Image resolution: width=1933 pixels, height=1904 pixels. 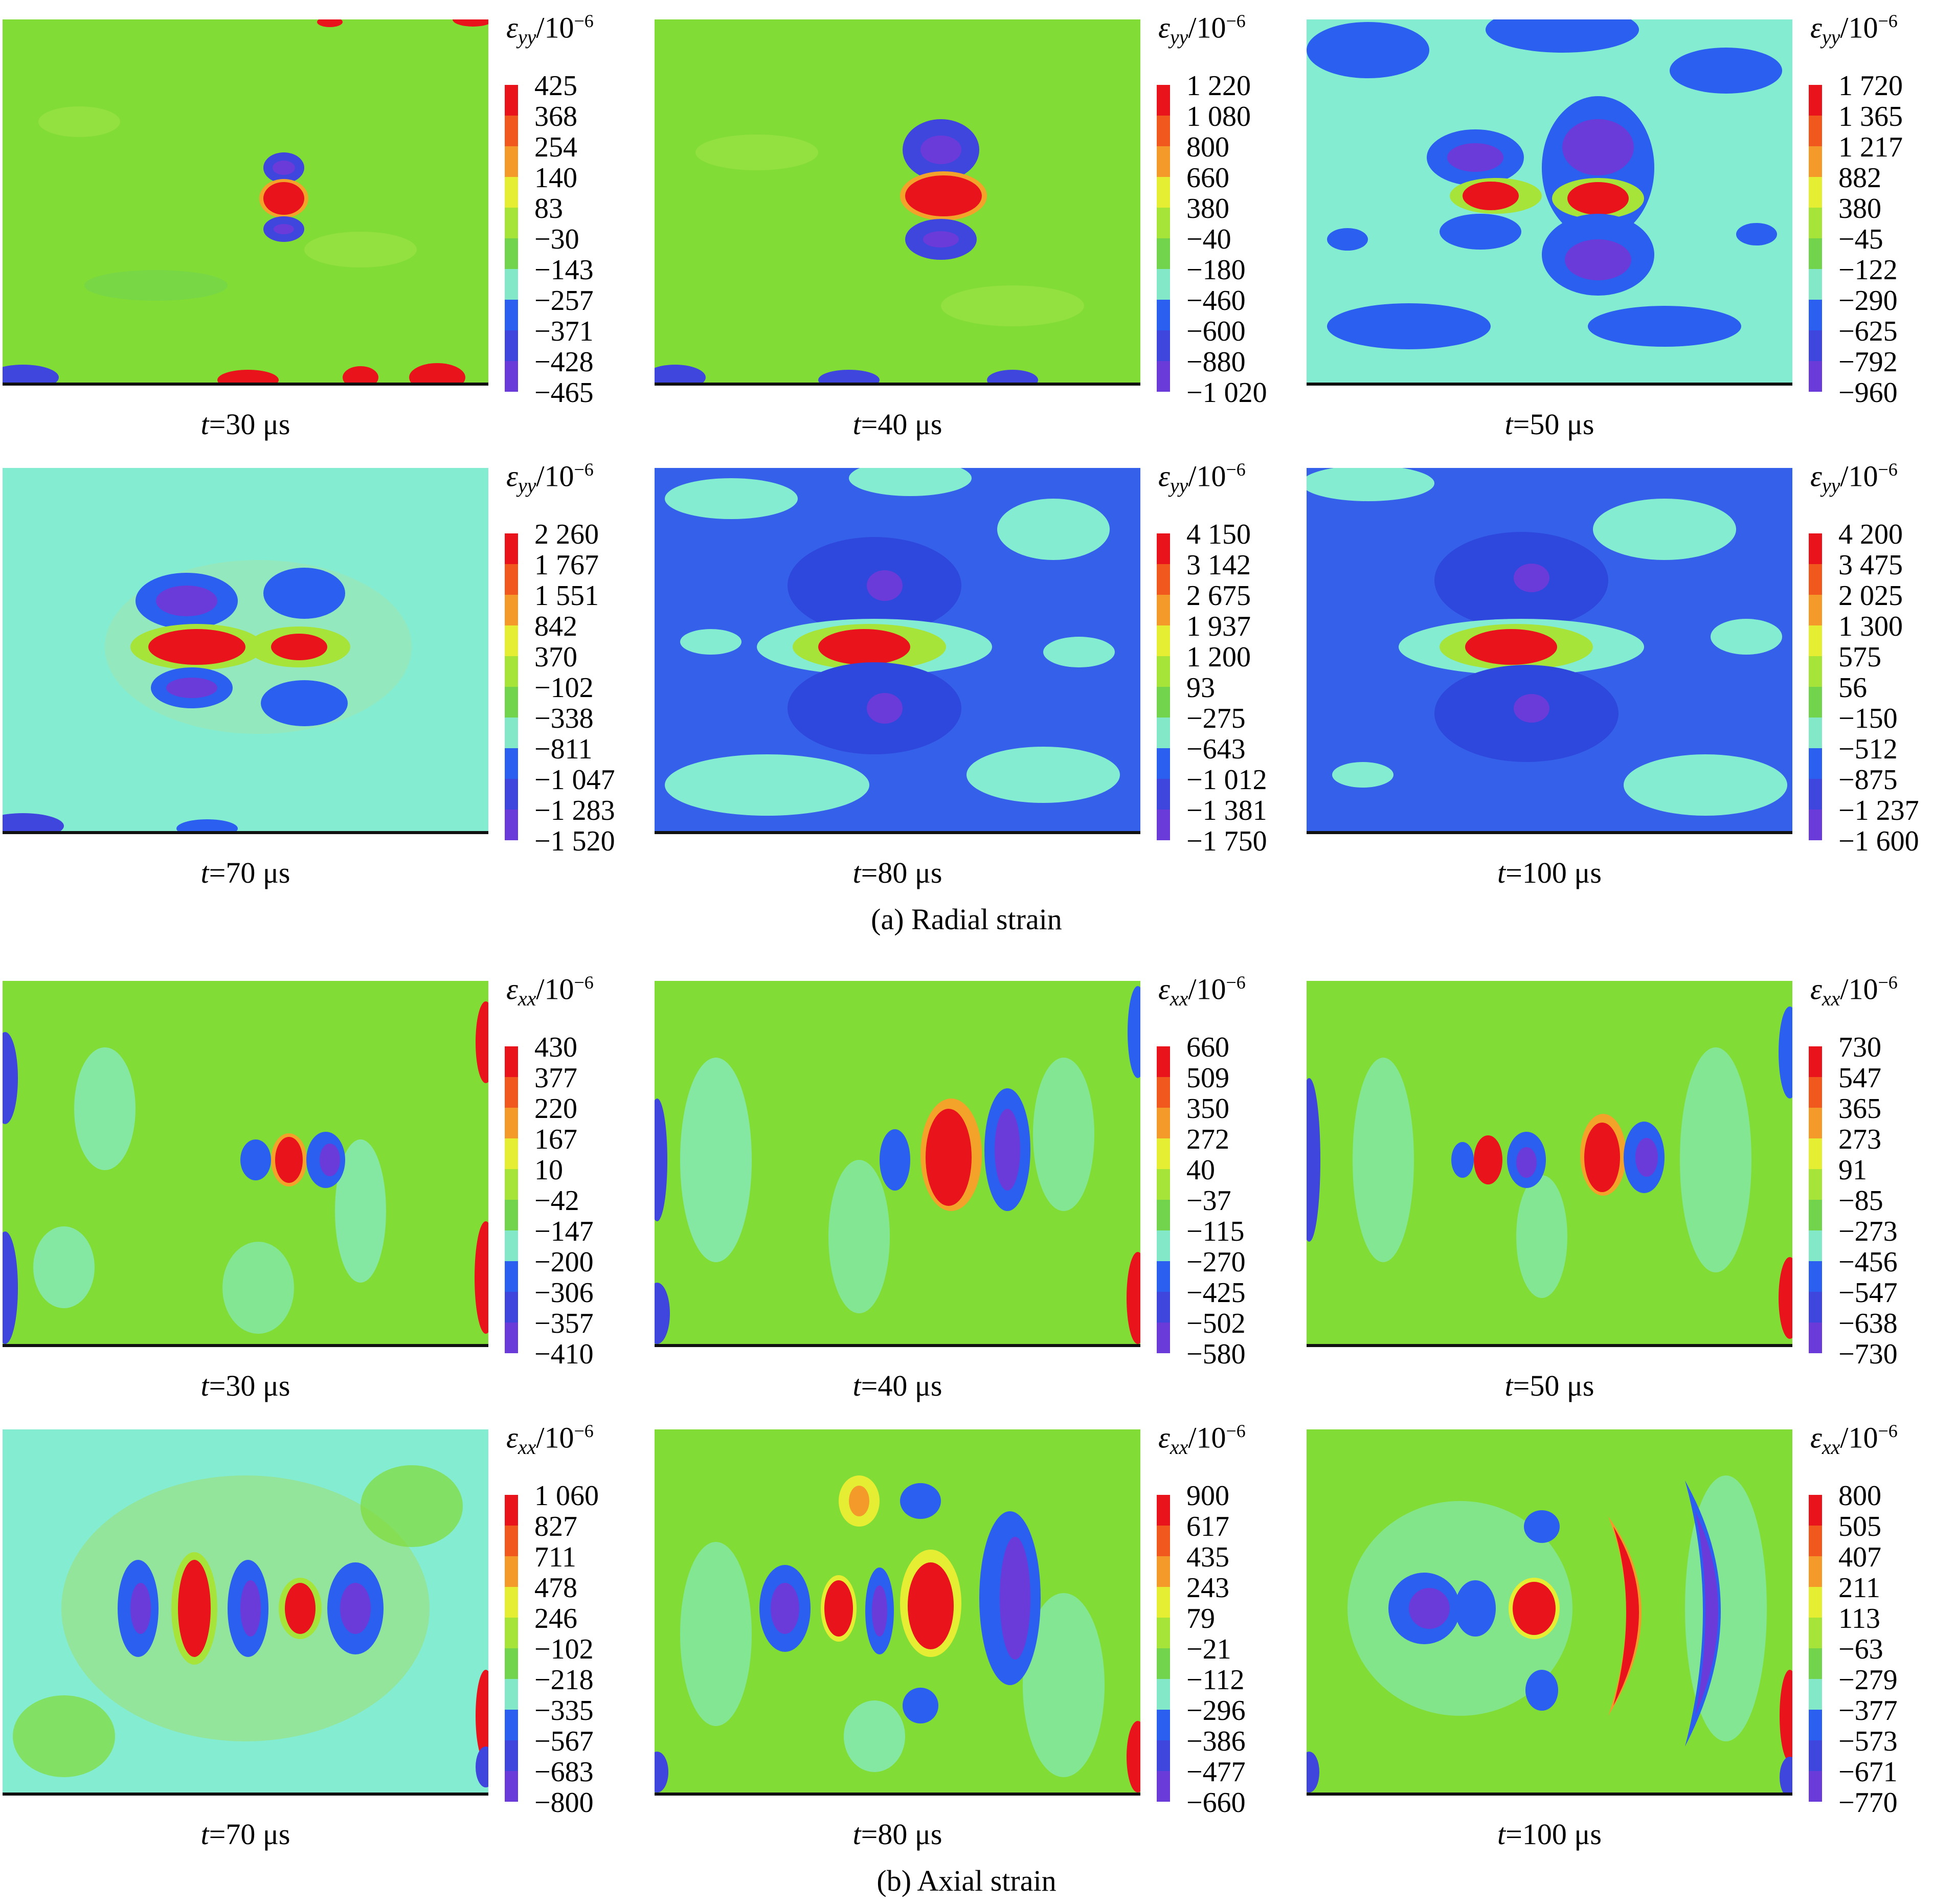 I want to click on tick-label: 478, so click(x=555, y=1588).